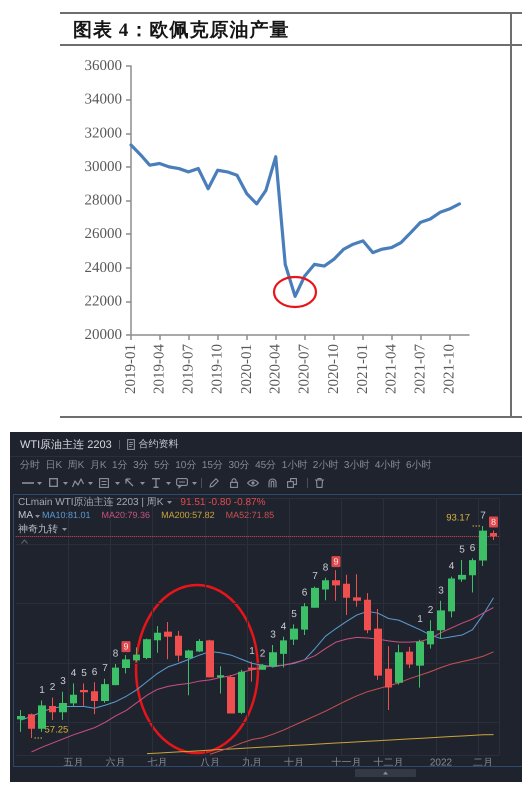 Image resolution: width=532 pixels, height=790 pixels. Describe the element at coordinates (98, 465) in the screenshot. I see `text: 月K` at that location.